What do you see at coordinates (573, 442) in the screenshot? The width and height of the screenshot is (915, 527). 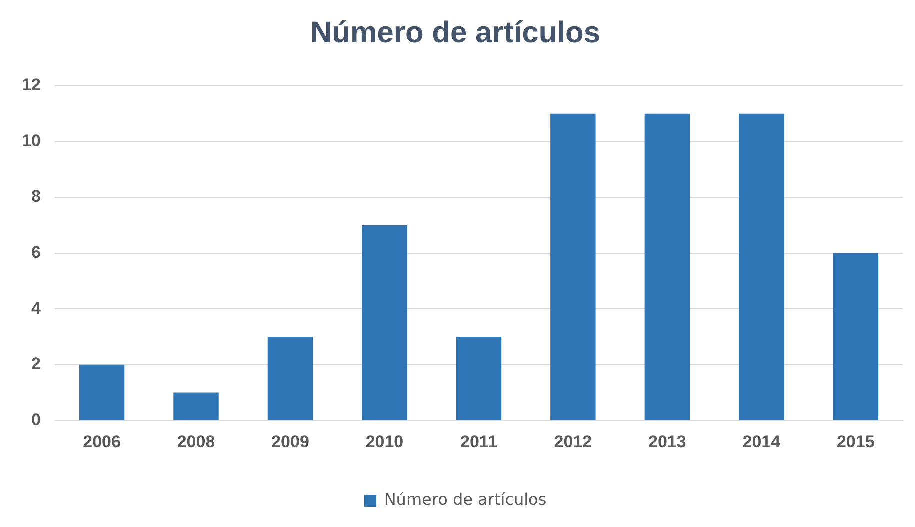 I see `x-tick-label: 2012` at bounding box center [573, 442].